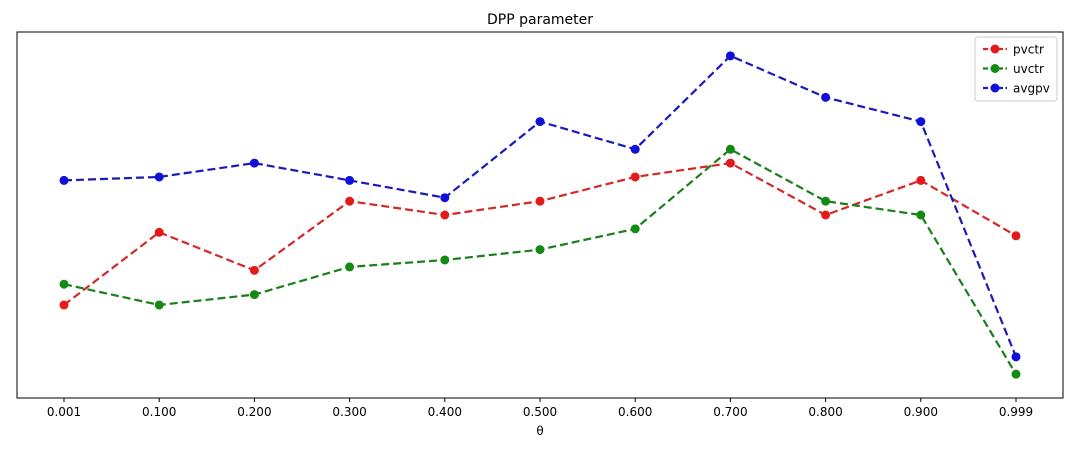  Describe the element at coordinates (995, 68) in the screenshot. I see `legend-marker-uvctr` at that location.